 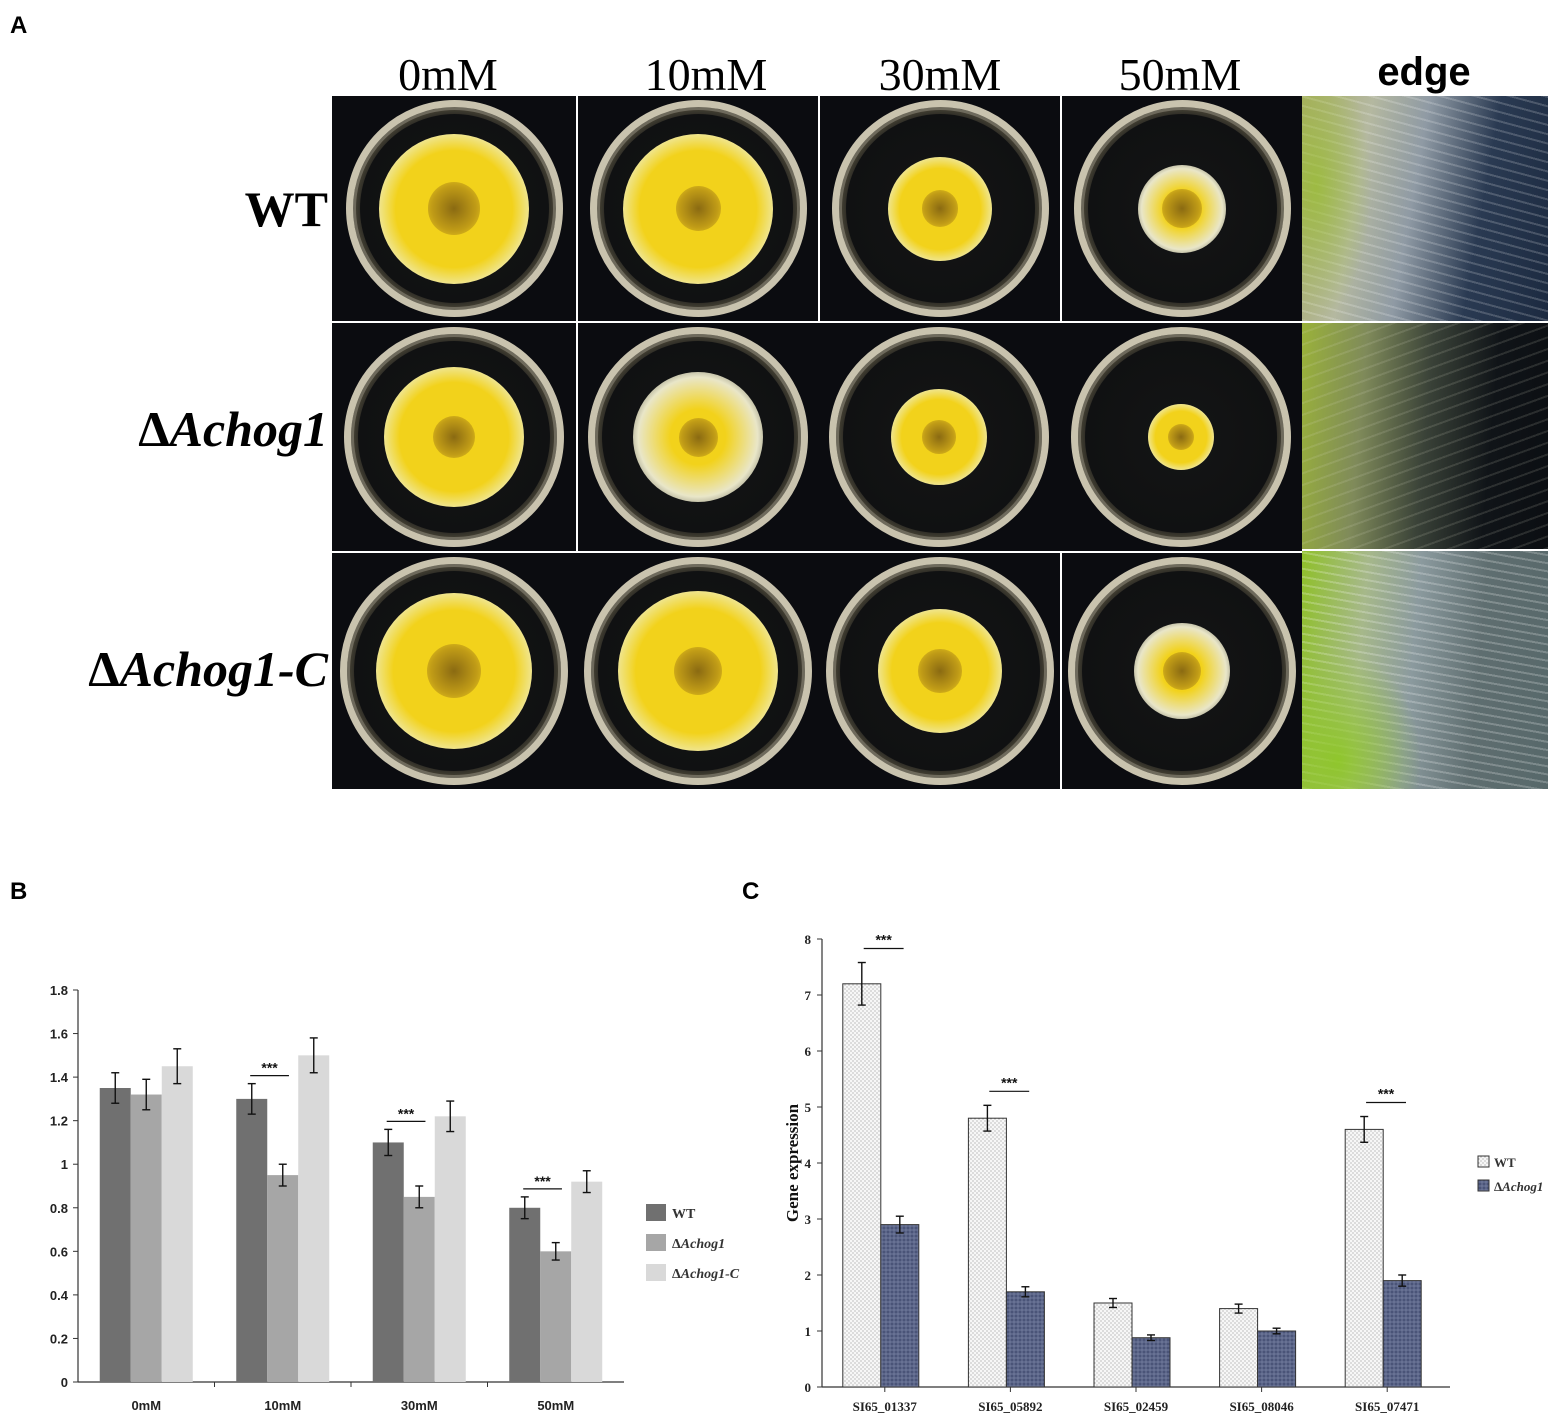 I want to click on row-header-achog1: ΔAchog1, so click(x=233, y=429).